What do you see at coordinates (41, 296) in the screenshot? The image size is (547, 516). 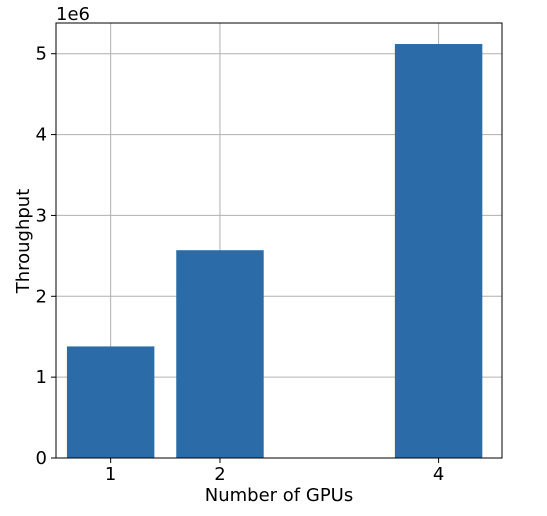 I see `y-tick-label: 2` at bounding box center [41, 296].